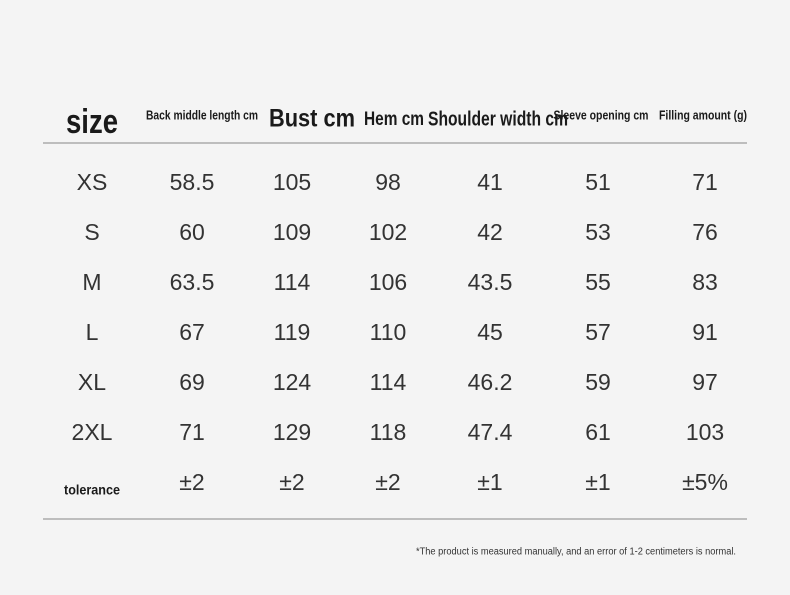 Image resolution: width=790 pixels, height=595 pixels. I want to click on cell-value: 76, so click(705, 232).